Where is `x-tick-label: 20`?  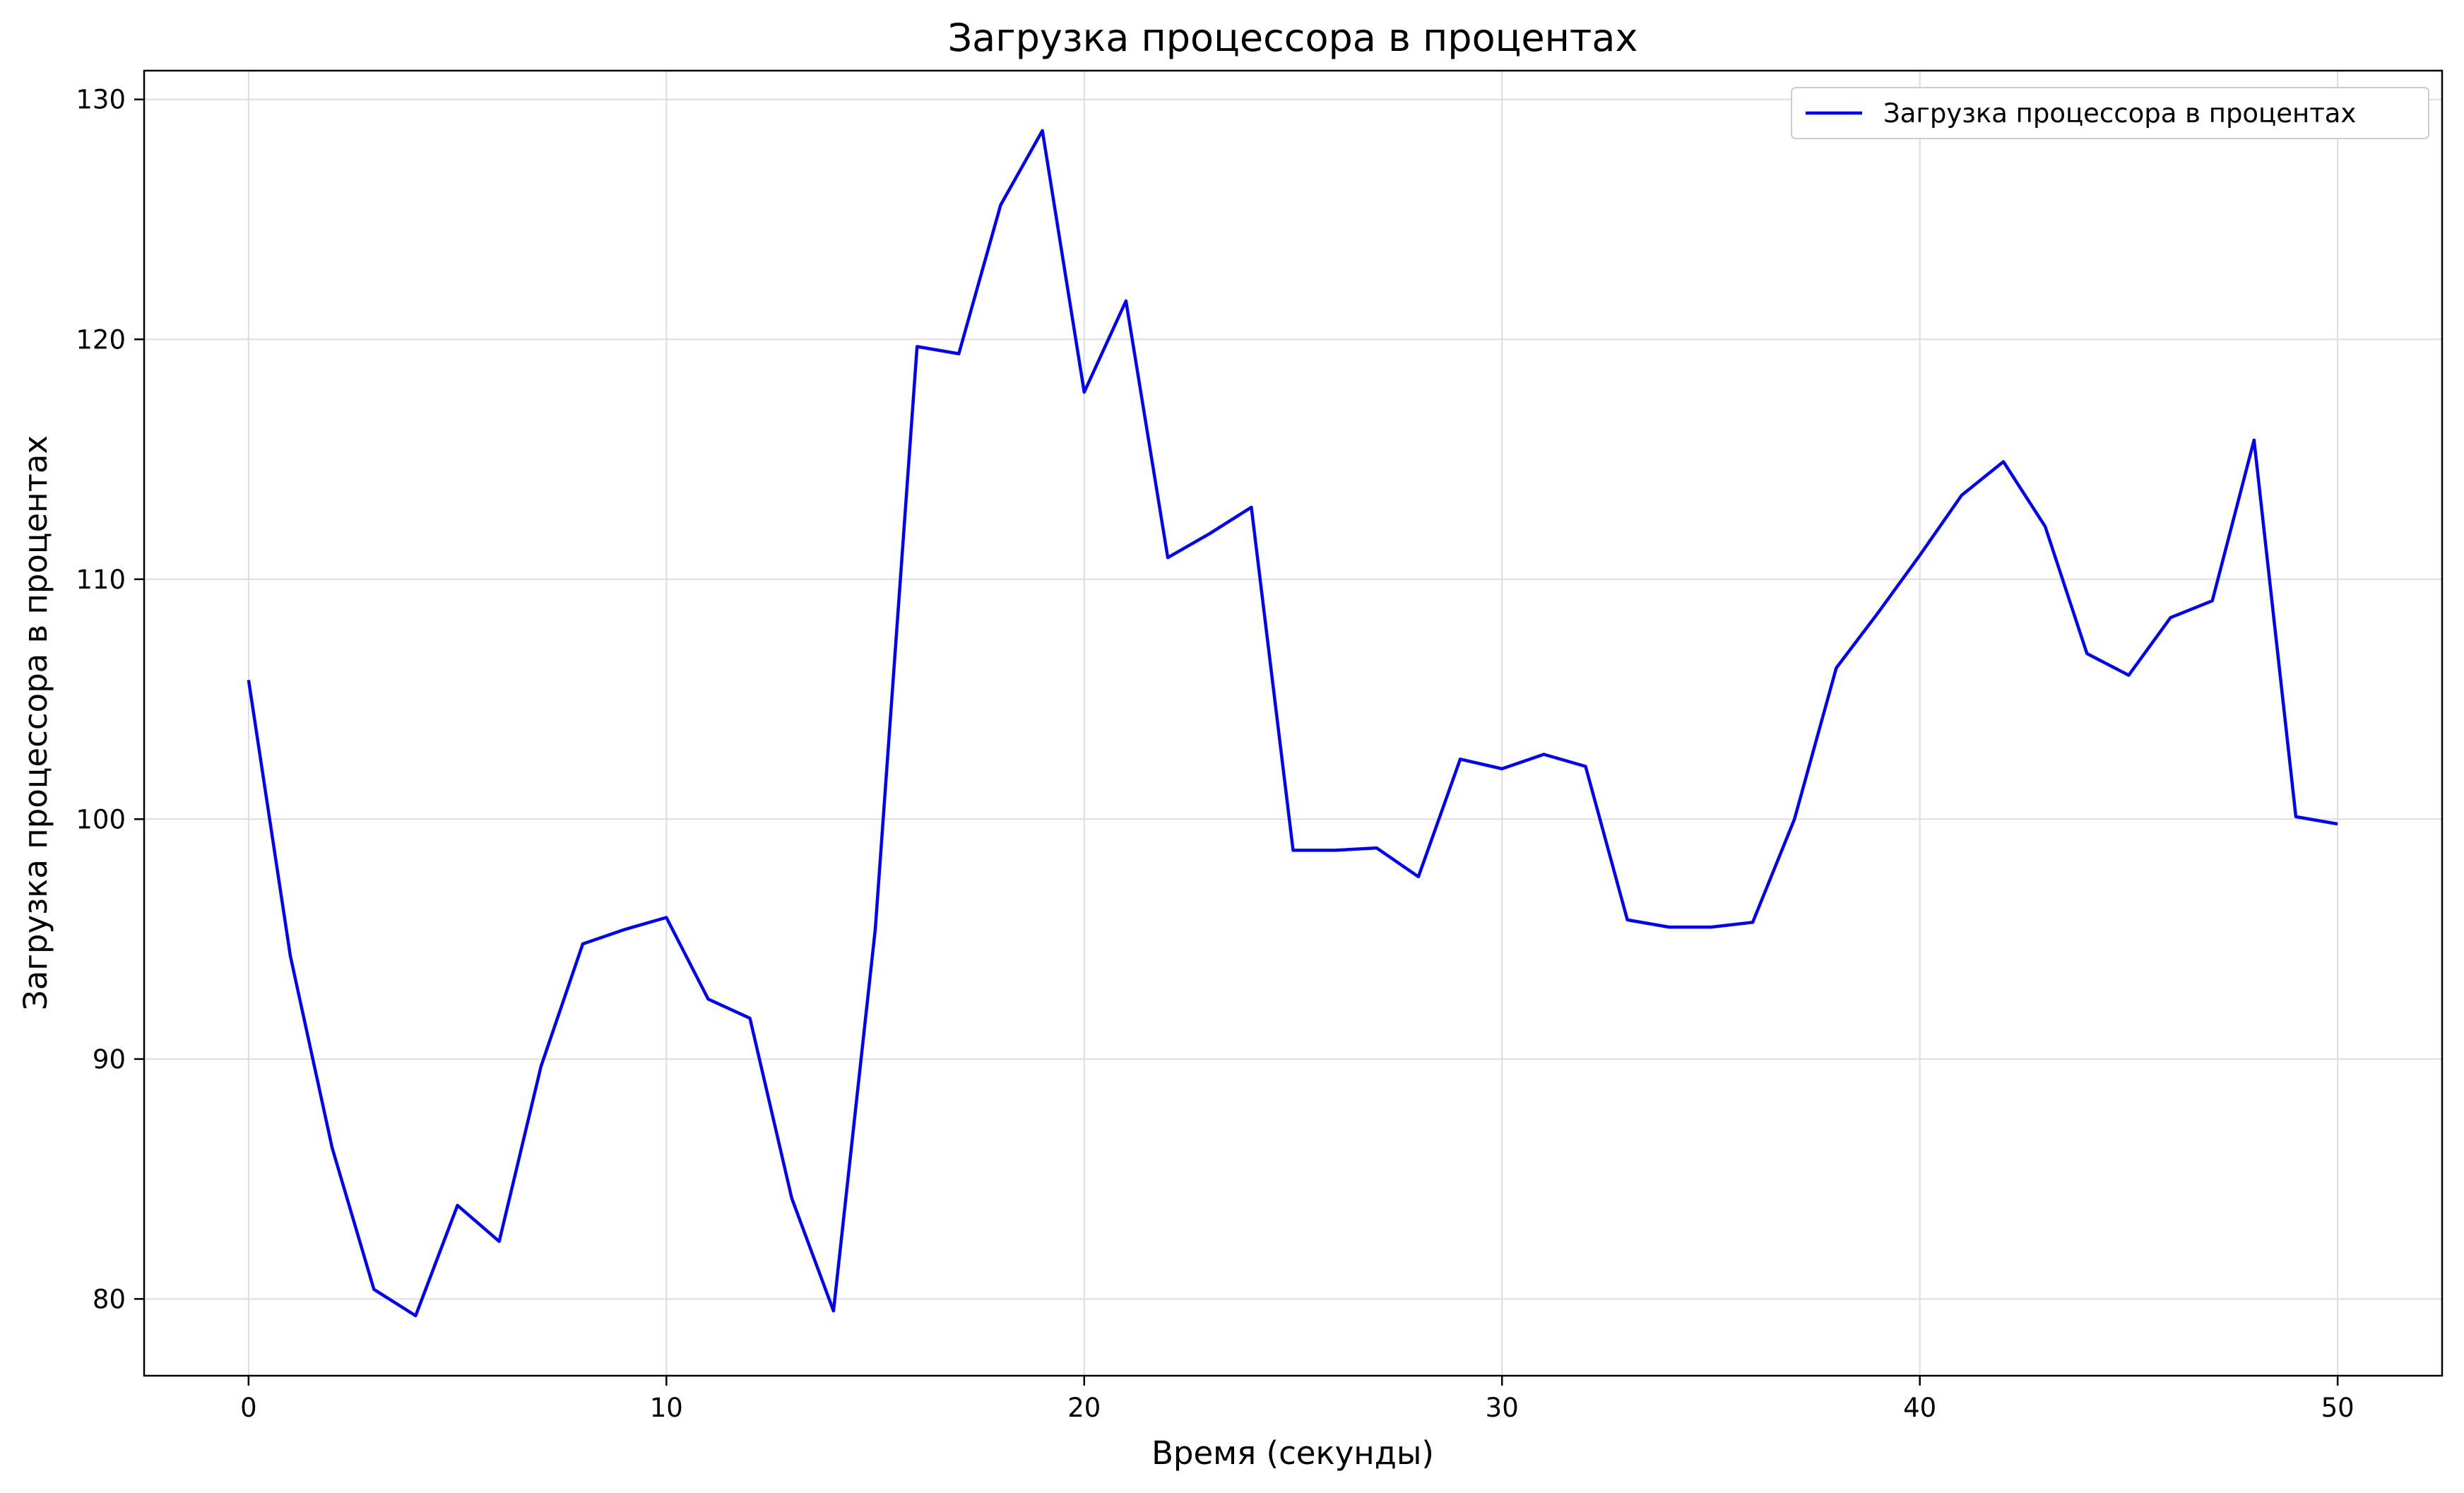 x-tick-label: 20 is located at coordinates (1084, 1408).